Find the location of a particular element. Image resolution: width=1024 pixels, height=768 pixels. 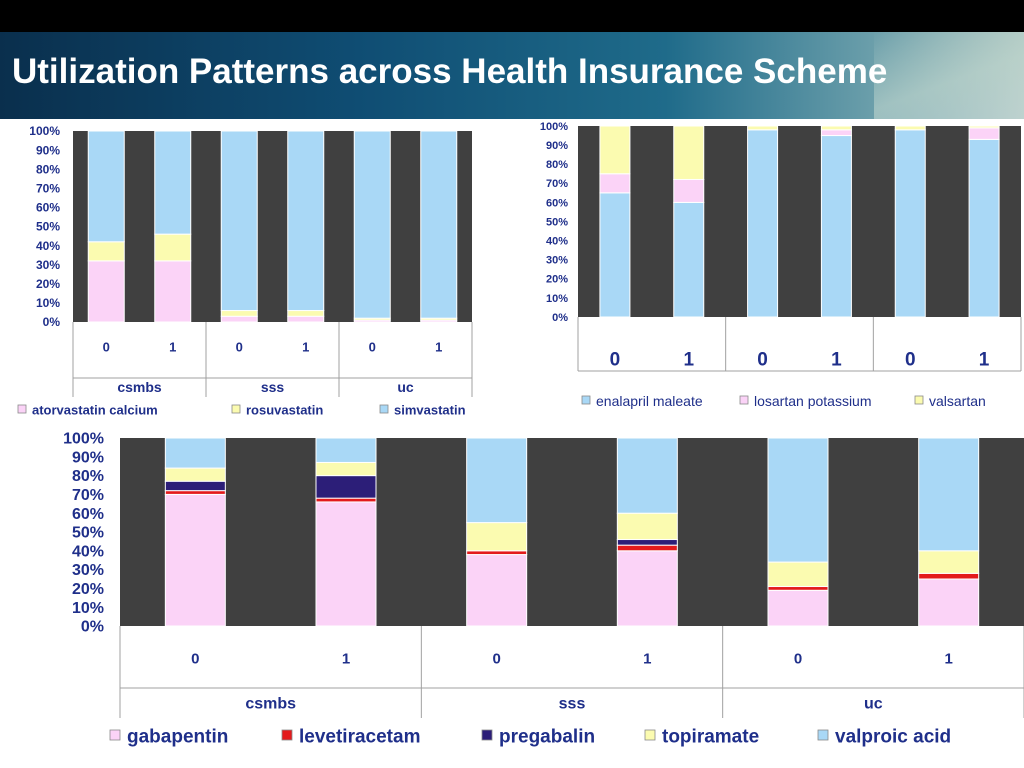

top-strip is located at coordinates (512, 16).